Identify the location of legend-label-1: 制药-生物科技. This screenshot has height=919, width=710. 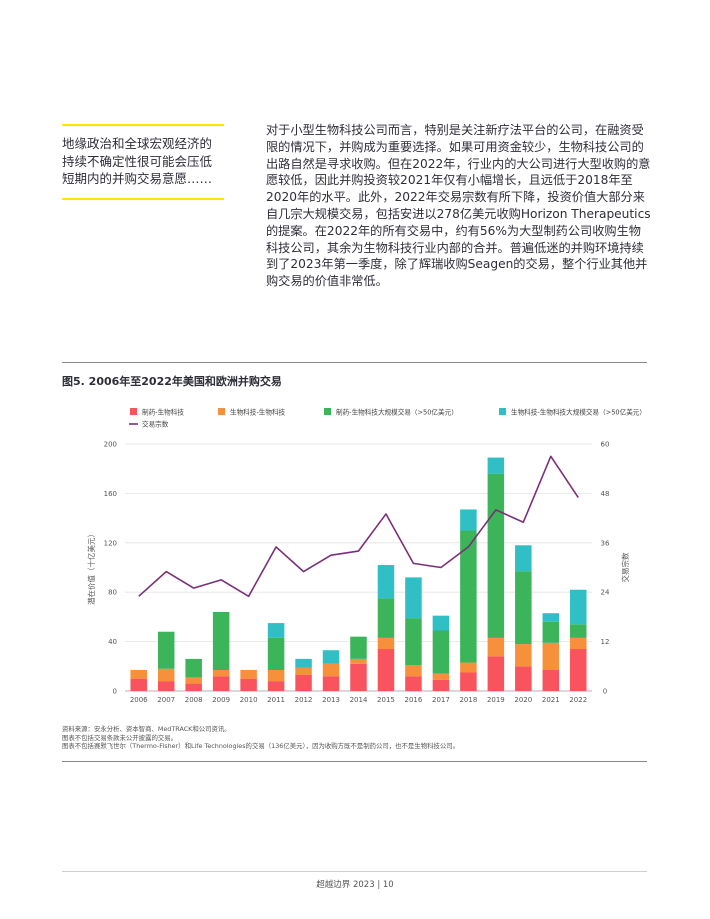
(163, 412).